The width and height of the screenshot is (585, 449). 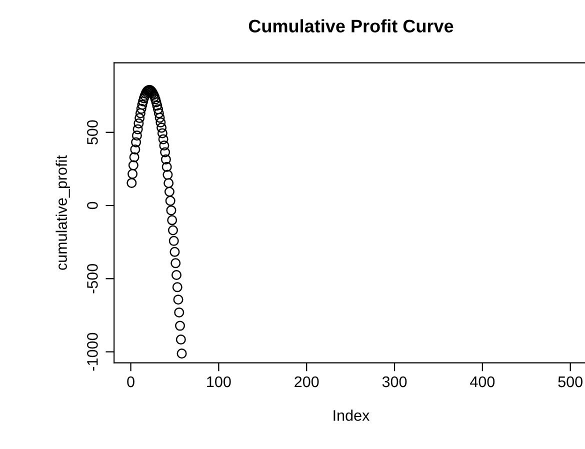 What do you see at coordinates (570, 382) in the screenshot?
I see `x-tick-label: 500` at bounding box center [570, 382].